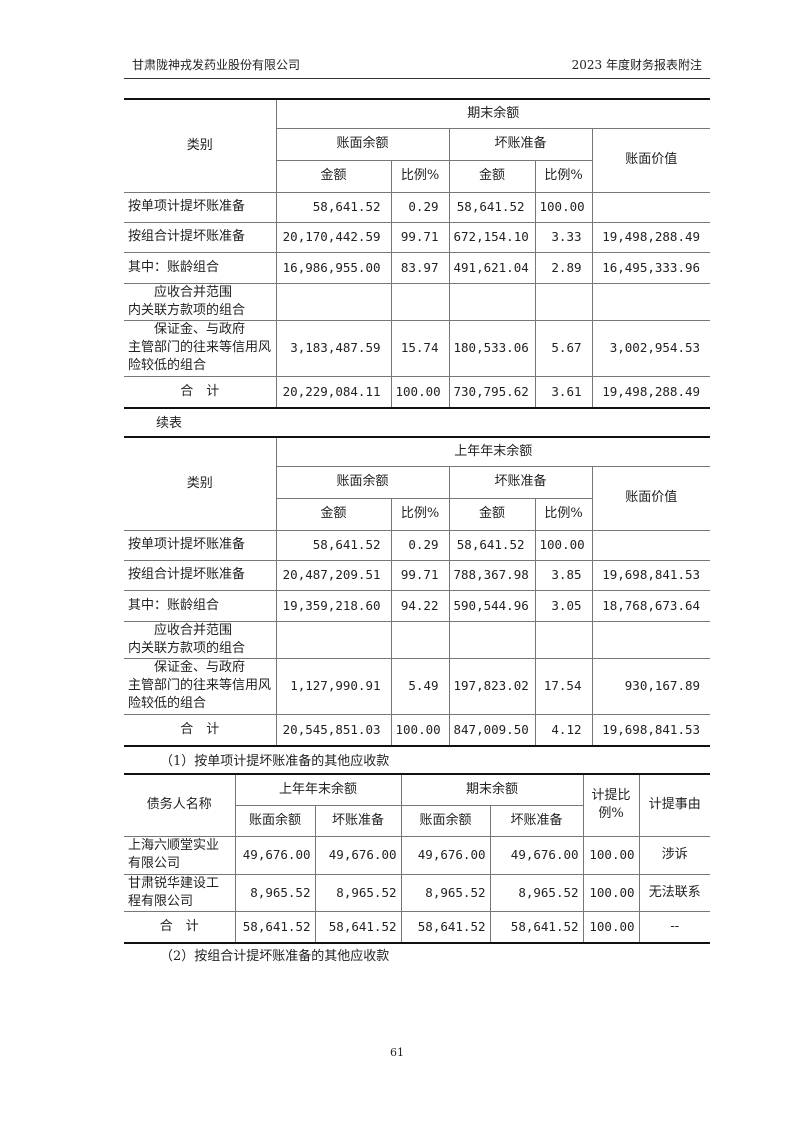 This screenshot has width=794, height=1122. What do you see at coordinates (651, 575) in the screenshot?
I see `cell: 19,698,841.53` at bounding box center [651, 575].